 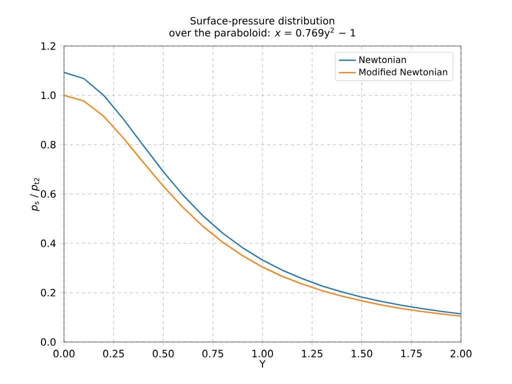 What do you see at coordinates (312, 354) in the screenshot?
I see `x-tick-label: 1.25` at bounding box center [312, 354].